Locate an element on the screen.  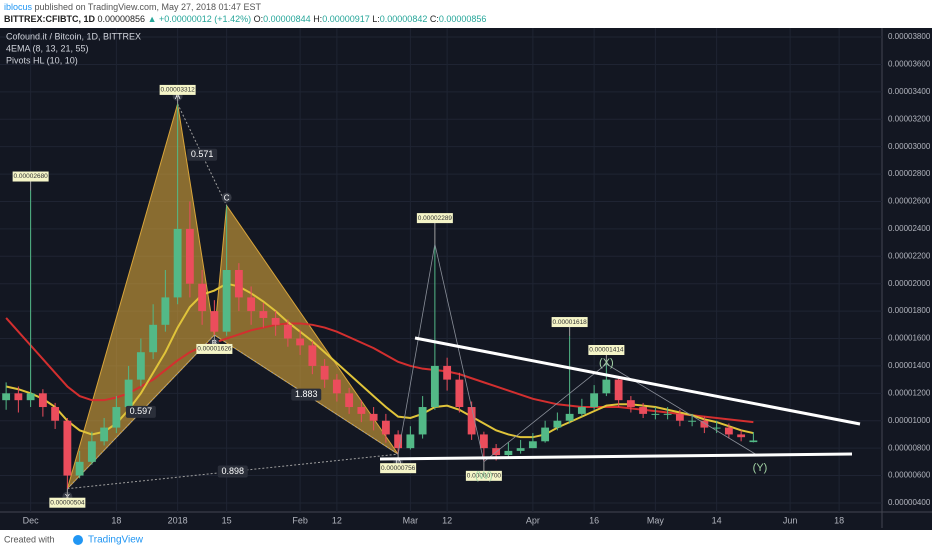
brand: TradingView is located at coordinates (116, 540).